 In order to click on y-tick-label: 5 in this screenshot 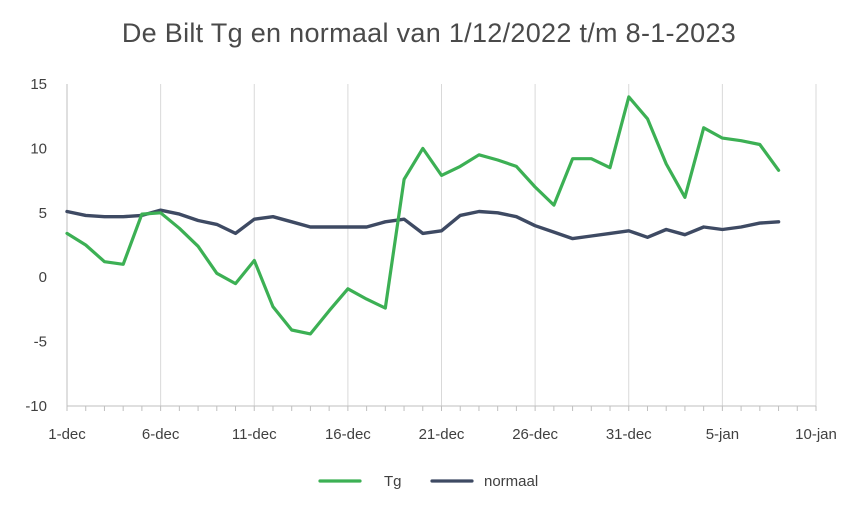, I will do `click(43, 213)`.